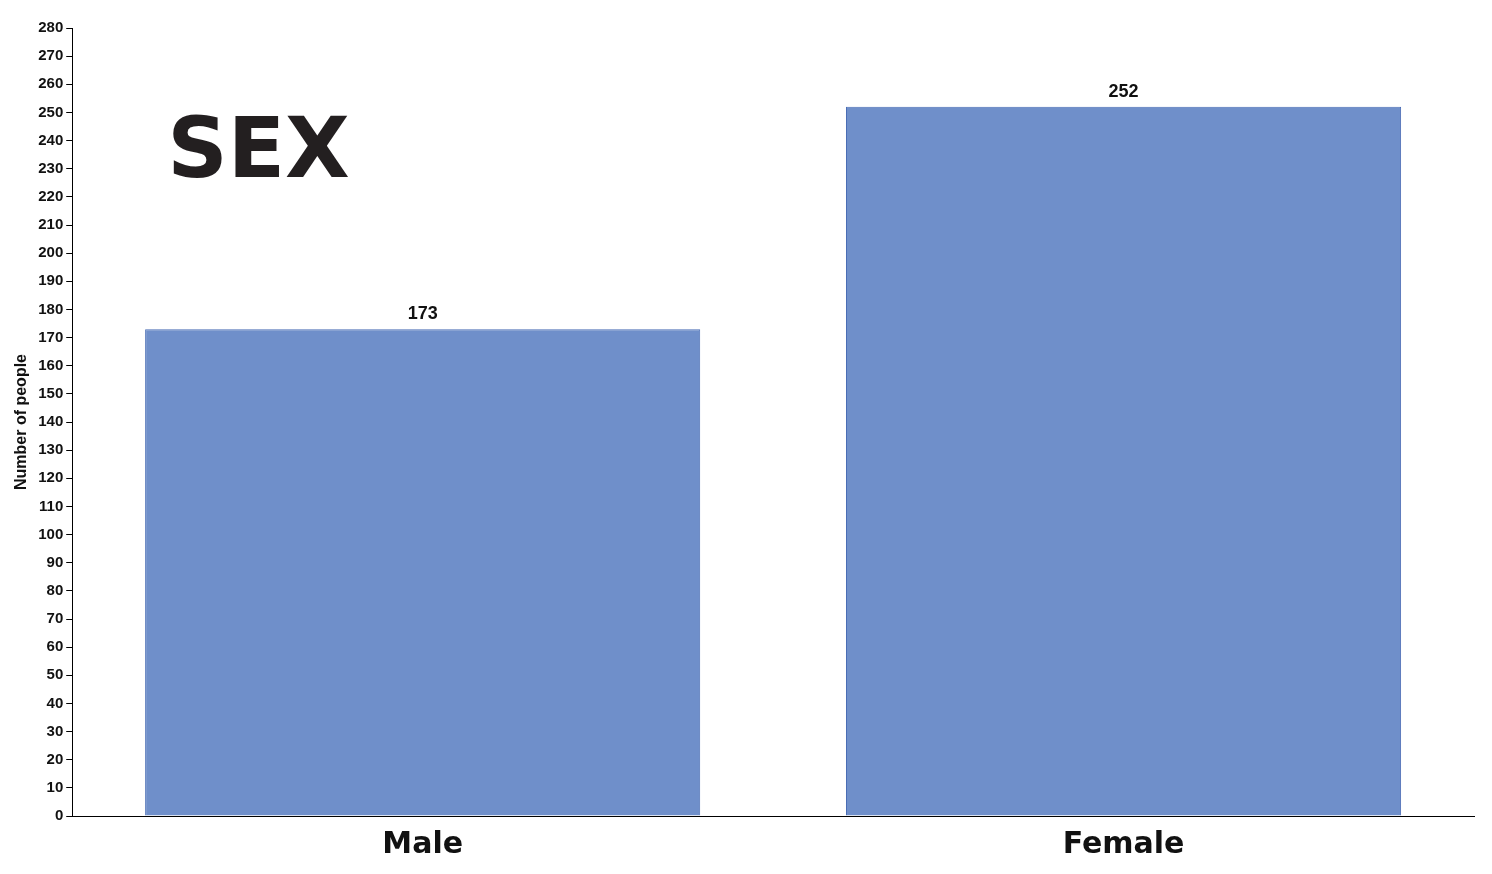  I want to click on y-tick-label: 180, so click(51, 308).